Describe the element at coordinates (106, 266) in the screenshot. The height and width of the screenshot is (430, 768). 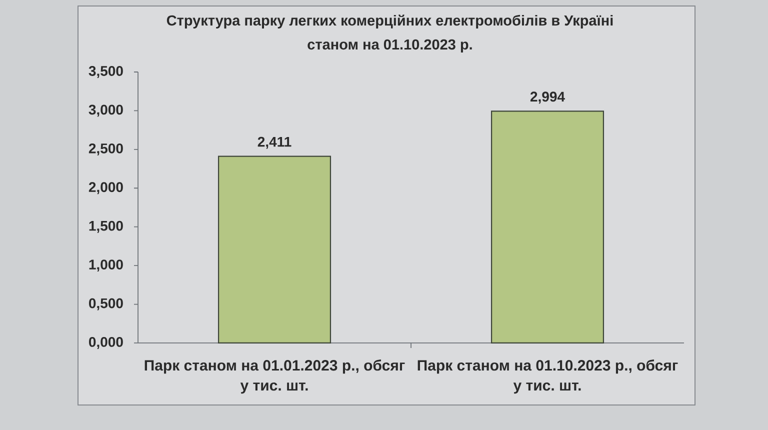
I see `y-tick-label: 1,000` at that location.